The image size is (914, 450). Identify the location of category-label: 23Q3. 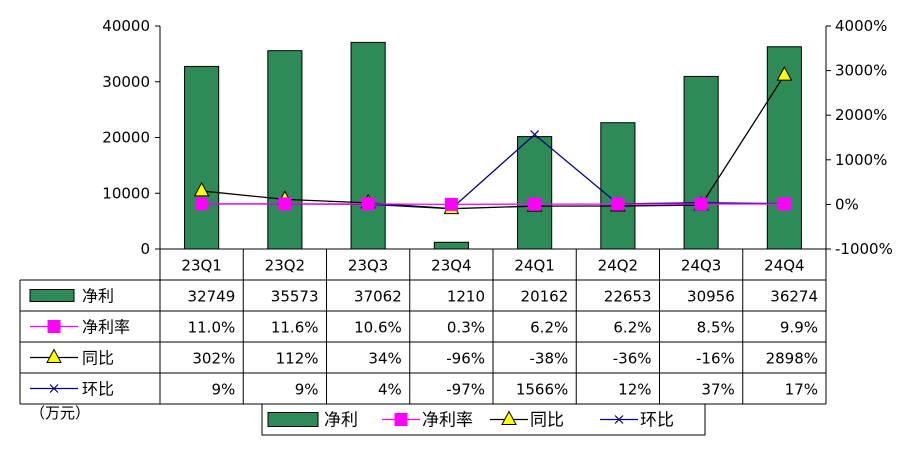
(368, 266).